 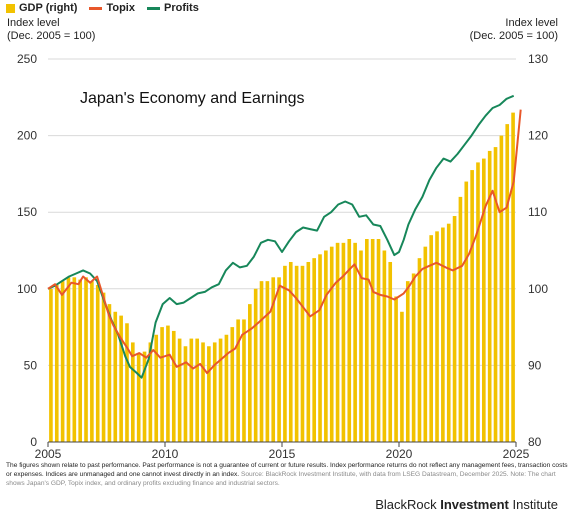 What do you see at coordinates (533, 504) in the screenshot?
I see `brand-part-3: Institute` at bounding box center [533, 504].